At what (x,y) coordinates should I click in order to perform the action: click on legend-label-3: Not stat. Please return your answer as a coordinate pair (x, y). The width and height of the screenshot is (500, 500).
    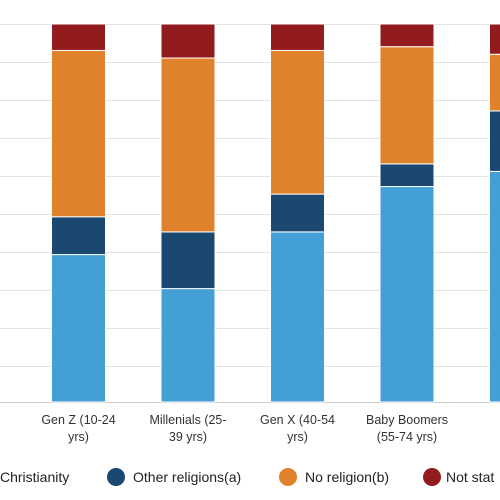
    Looking at the image, I should click on (470, 477).